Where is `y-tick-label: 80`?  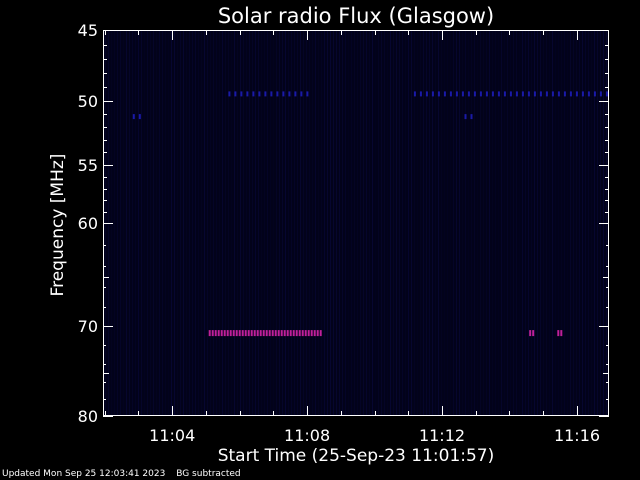 y-tick-label: 80 is located at coordinates (88, 416).